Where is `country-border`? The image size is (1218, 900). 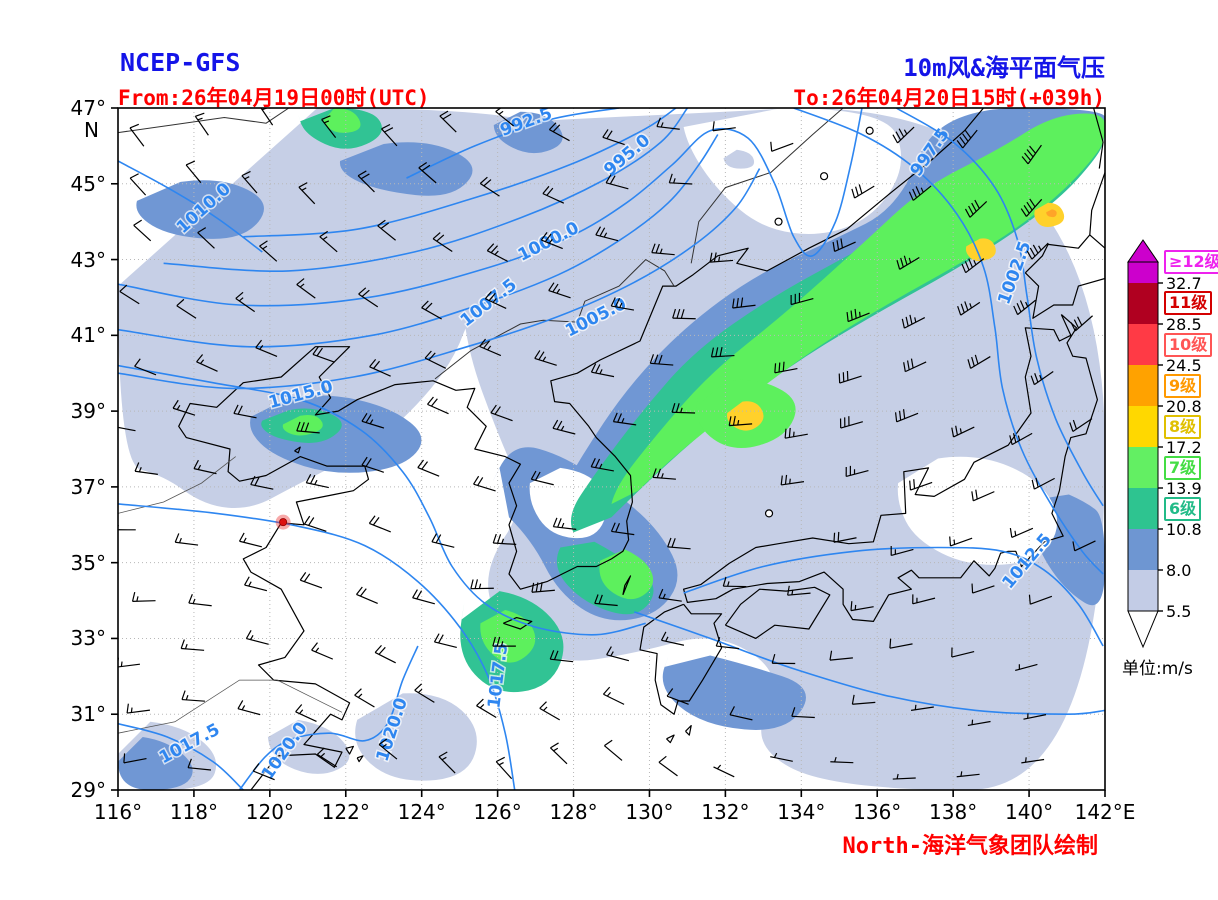 country-border is located at coordinates (767, 186).